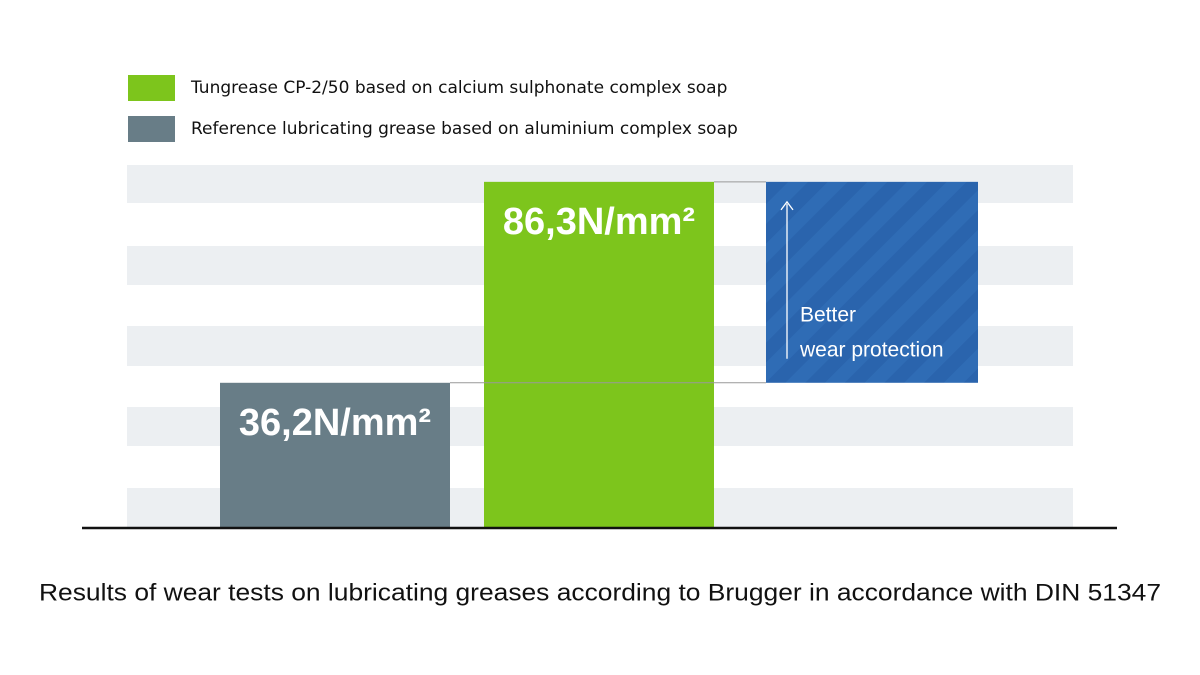  Describe the element at coordinates (599, 222) in the screenshot. I see `value-label: 86,3N/mm²` at that location.